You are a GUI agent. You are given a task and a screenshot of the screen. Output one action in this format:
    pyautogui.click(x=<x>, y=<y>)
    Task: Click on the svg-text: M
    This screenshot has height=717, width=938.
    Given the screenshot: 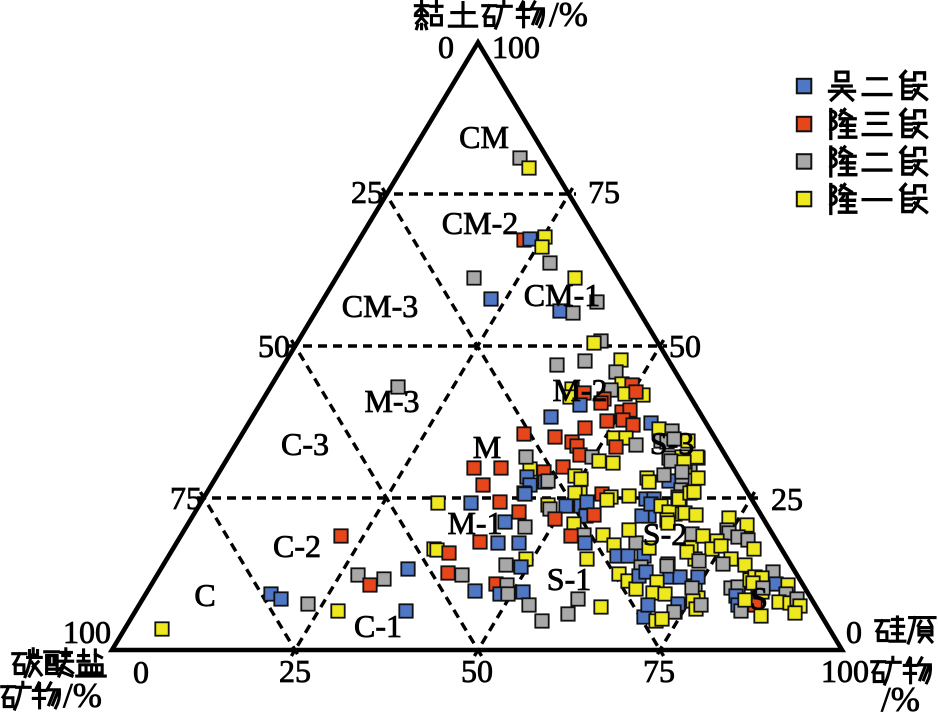 What is the action you would take?
    pyautogui.click(x=487, y=447)
    